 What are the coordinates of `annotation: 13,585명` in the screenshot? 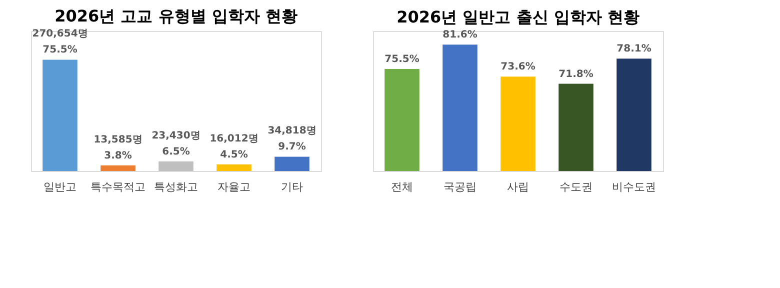 It's located at (118, 140).